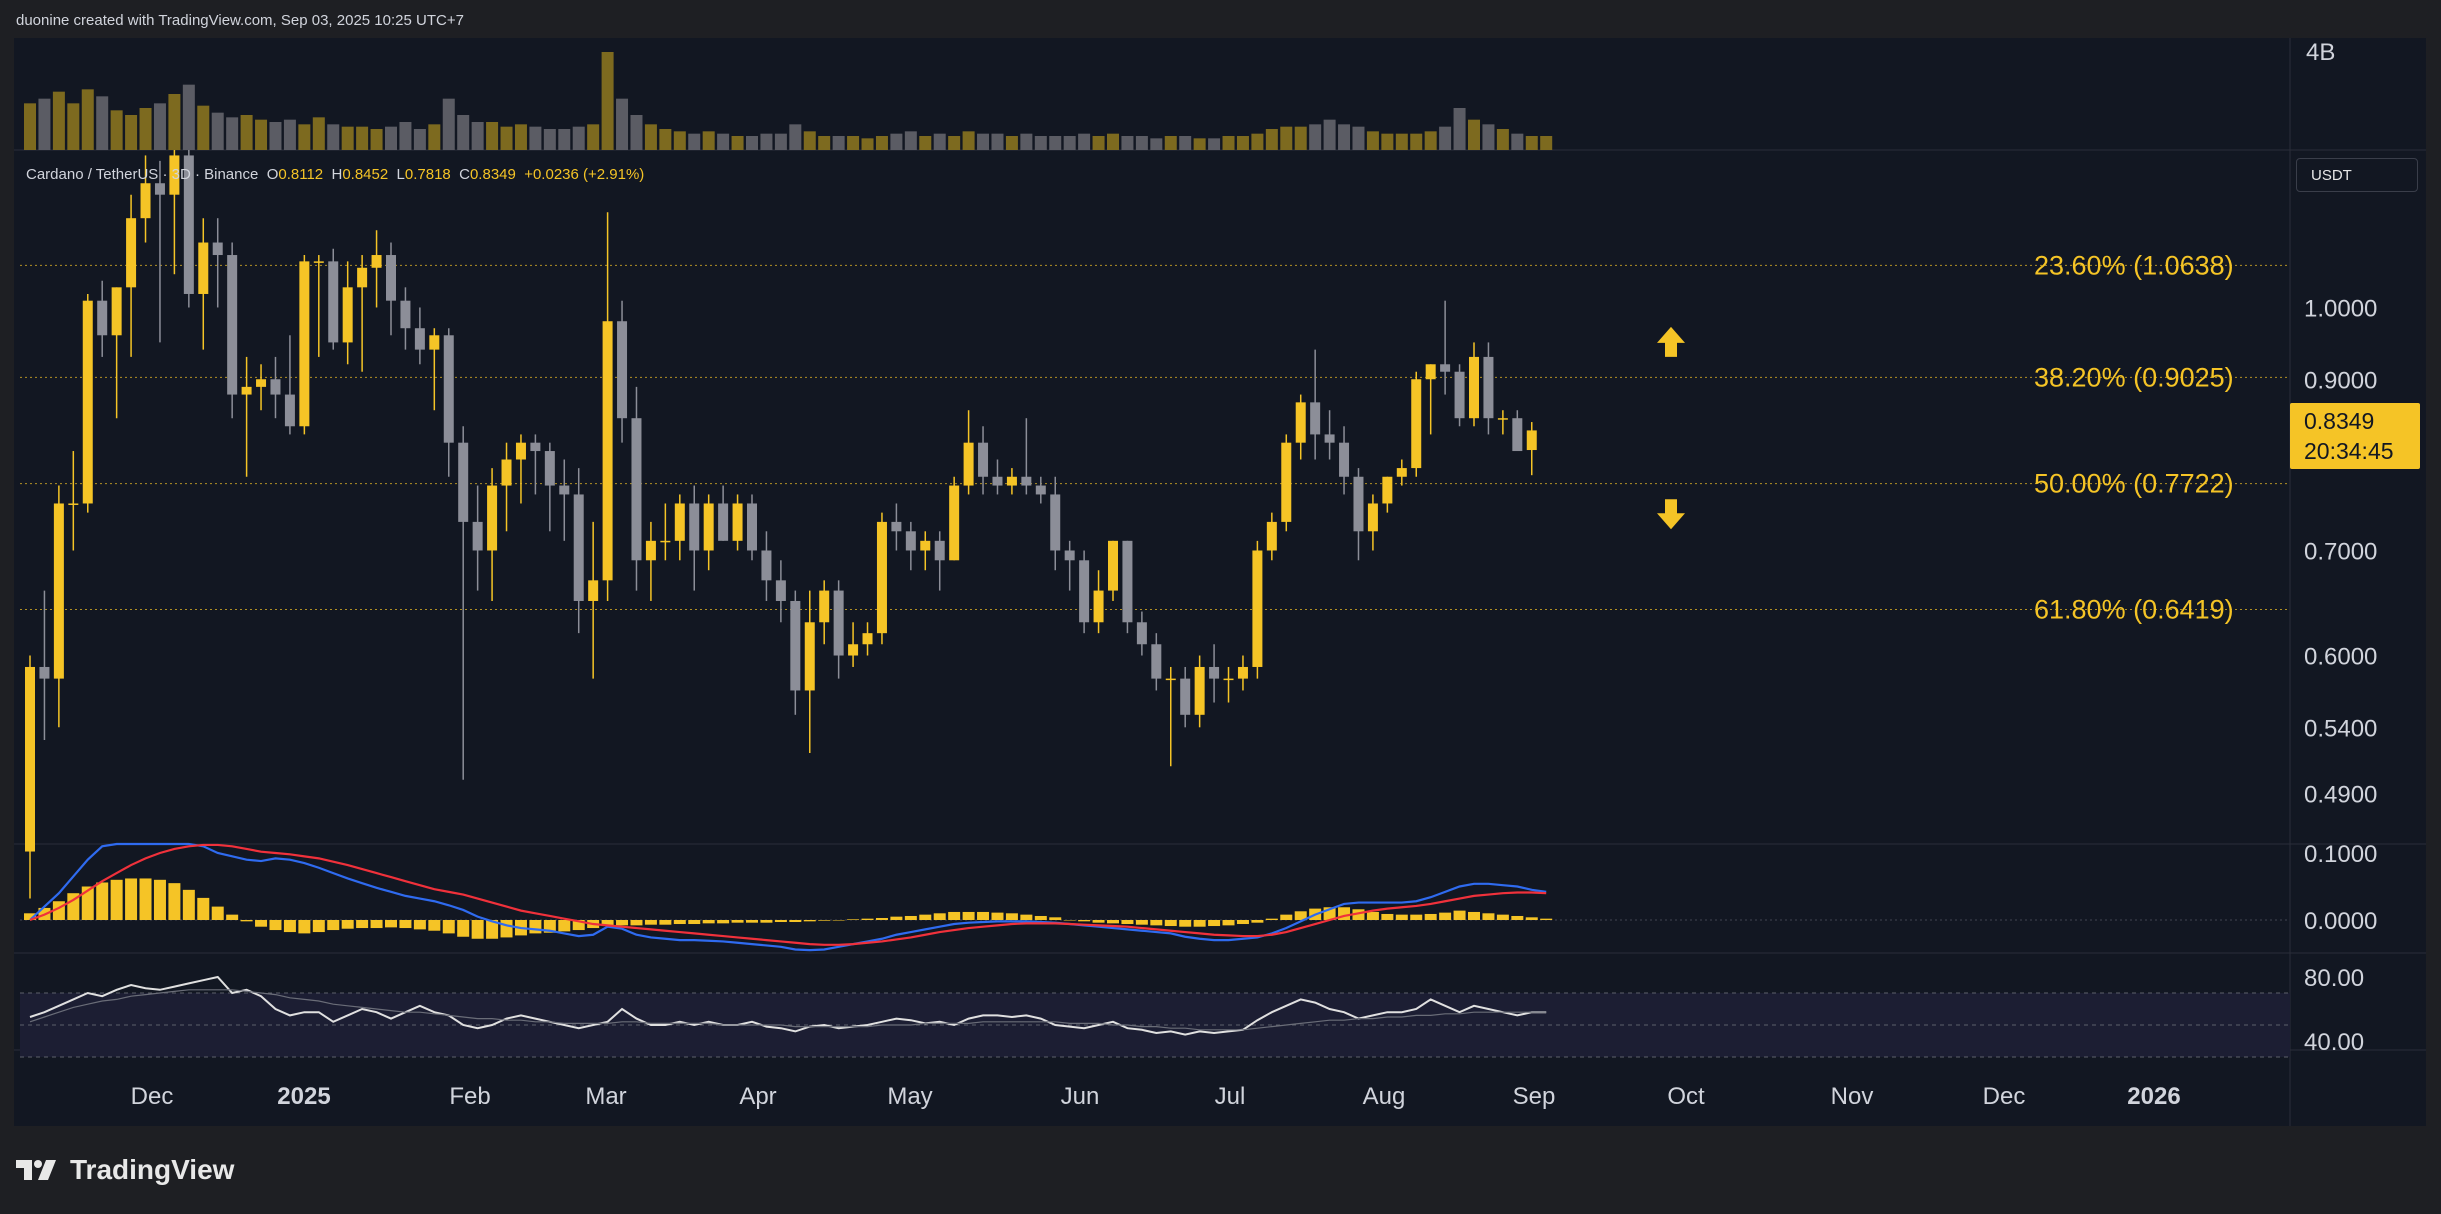  Describe the element at coordinates (2349, 451) in the screenshot. I see `bar-countdown: 20:34:45` at that location.